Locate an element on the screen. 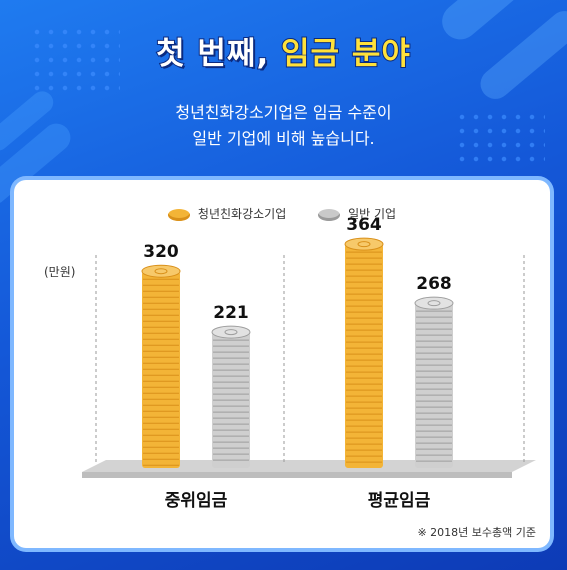  data-label: 221 is located at coordinates (231, 313).